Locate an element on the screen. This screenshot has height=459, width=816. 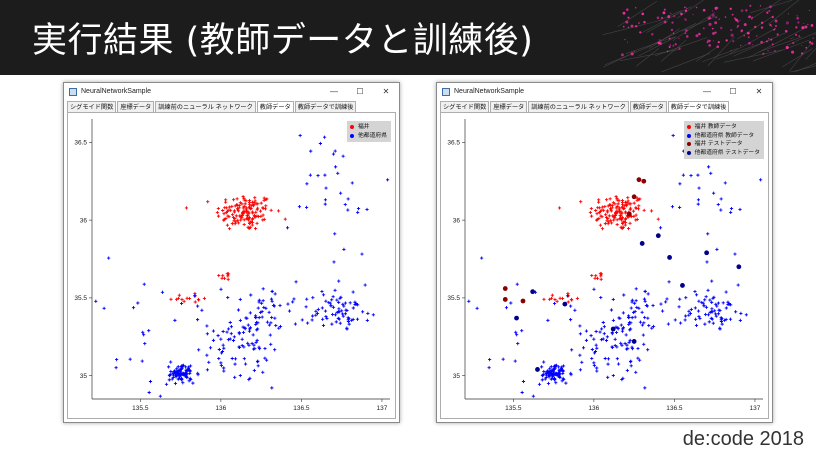
decor-line is located at coordinates (753, 41).